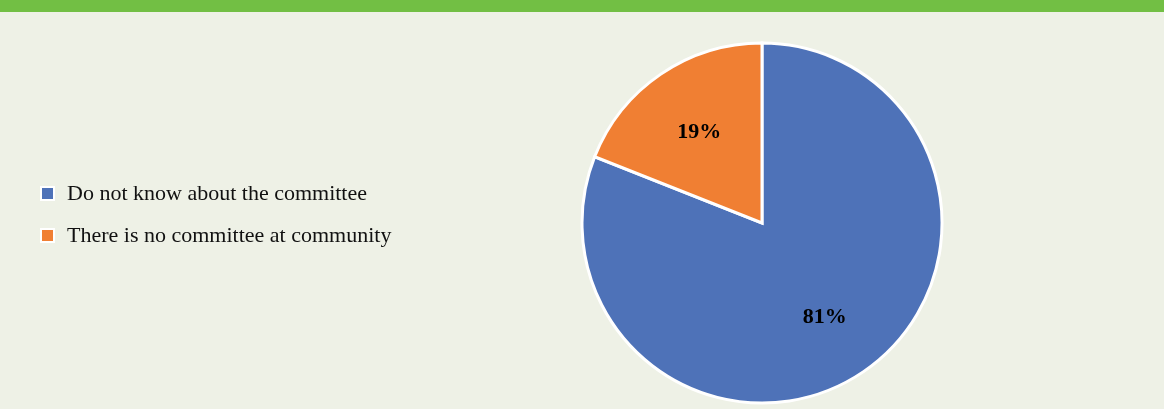 The image size is (1164, 409). What do you see at coordinates (699, 131) in the screenshot?
I see `data-label: 19%` at bounding box center [699, 131].